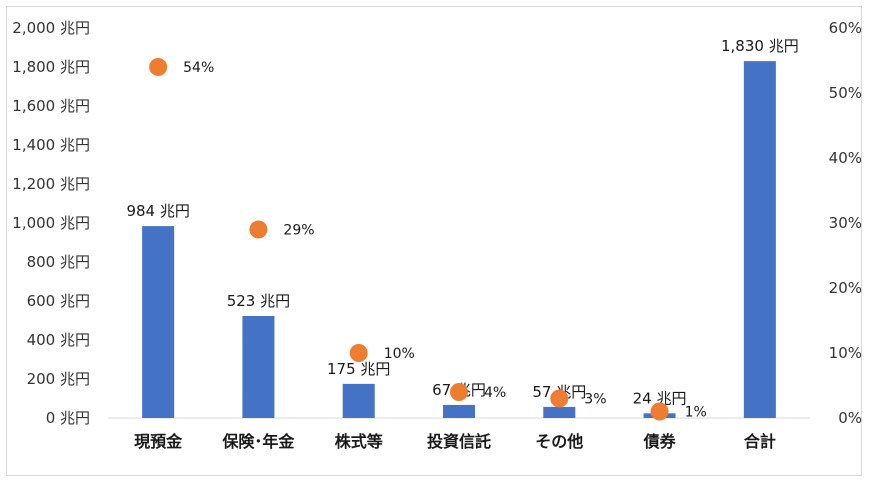  Describe the element at coordinates (845, 353) in the screenshot. I see `right-axis-tick-label: 10%` at that location.